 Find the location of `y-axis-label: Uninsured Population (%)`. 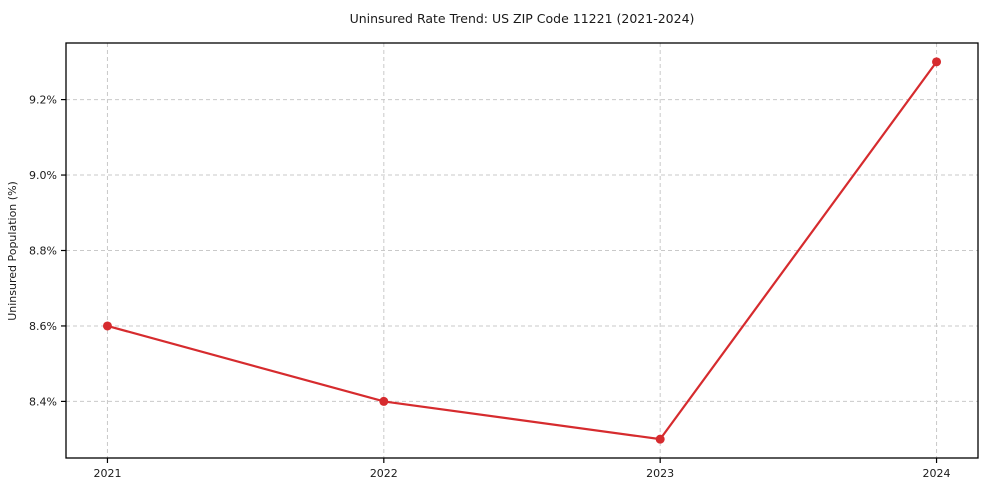

y-axis-label: Uninsured Population (%) is located at coordinates (12, 251).